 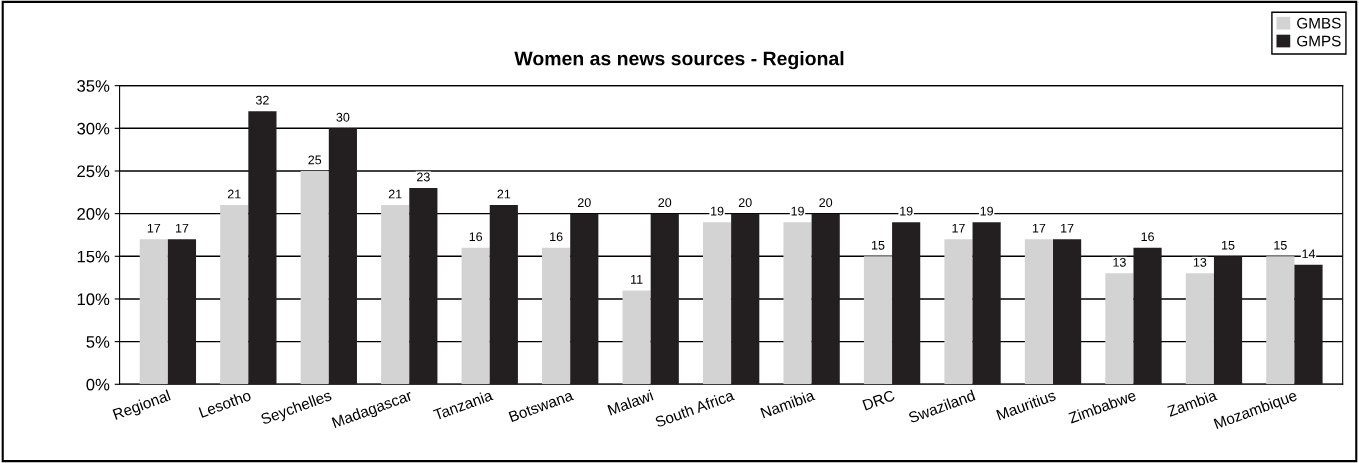 I want to click on y-tick-label: 10%, so click(x=93, y=299).